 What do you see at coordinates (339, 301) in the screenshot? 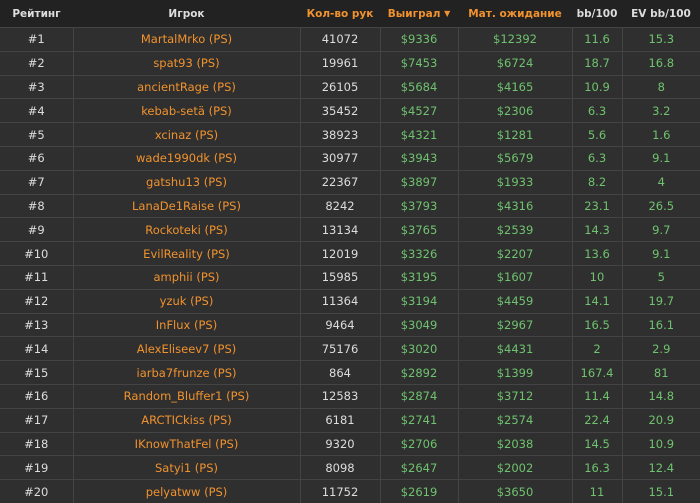
I see `hands-cell: 11364` at bounding box center [339, 301].